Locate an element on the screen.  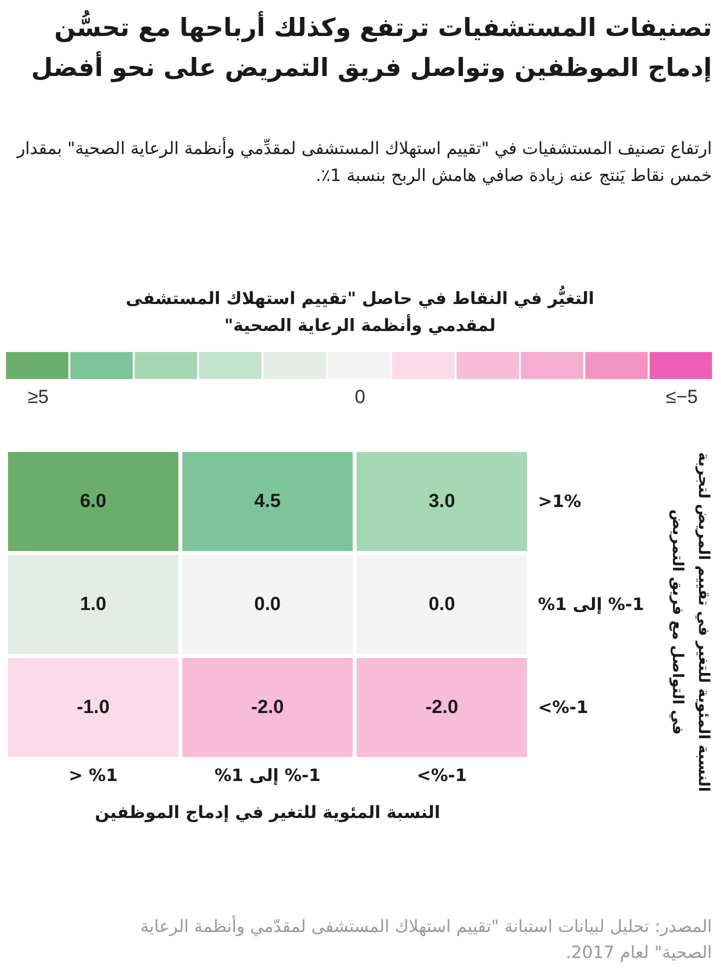
colour-bar-tick: ≤−5 is located at coordinates (682, 398).